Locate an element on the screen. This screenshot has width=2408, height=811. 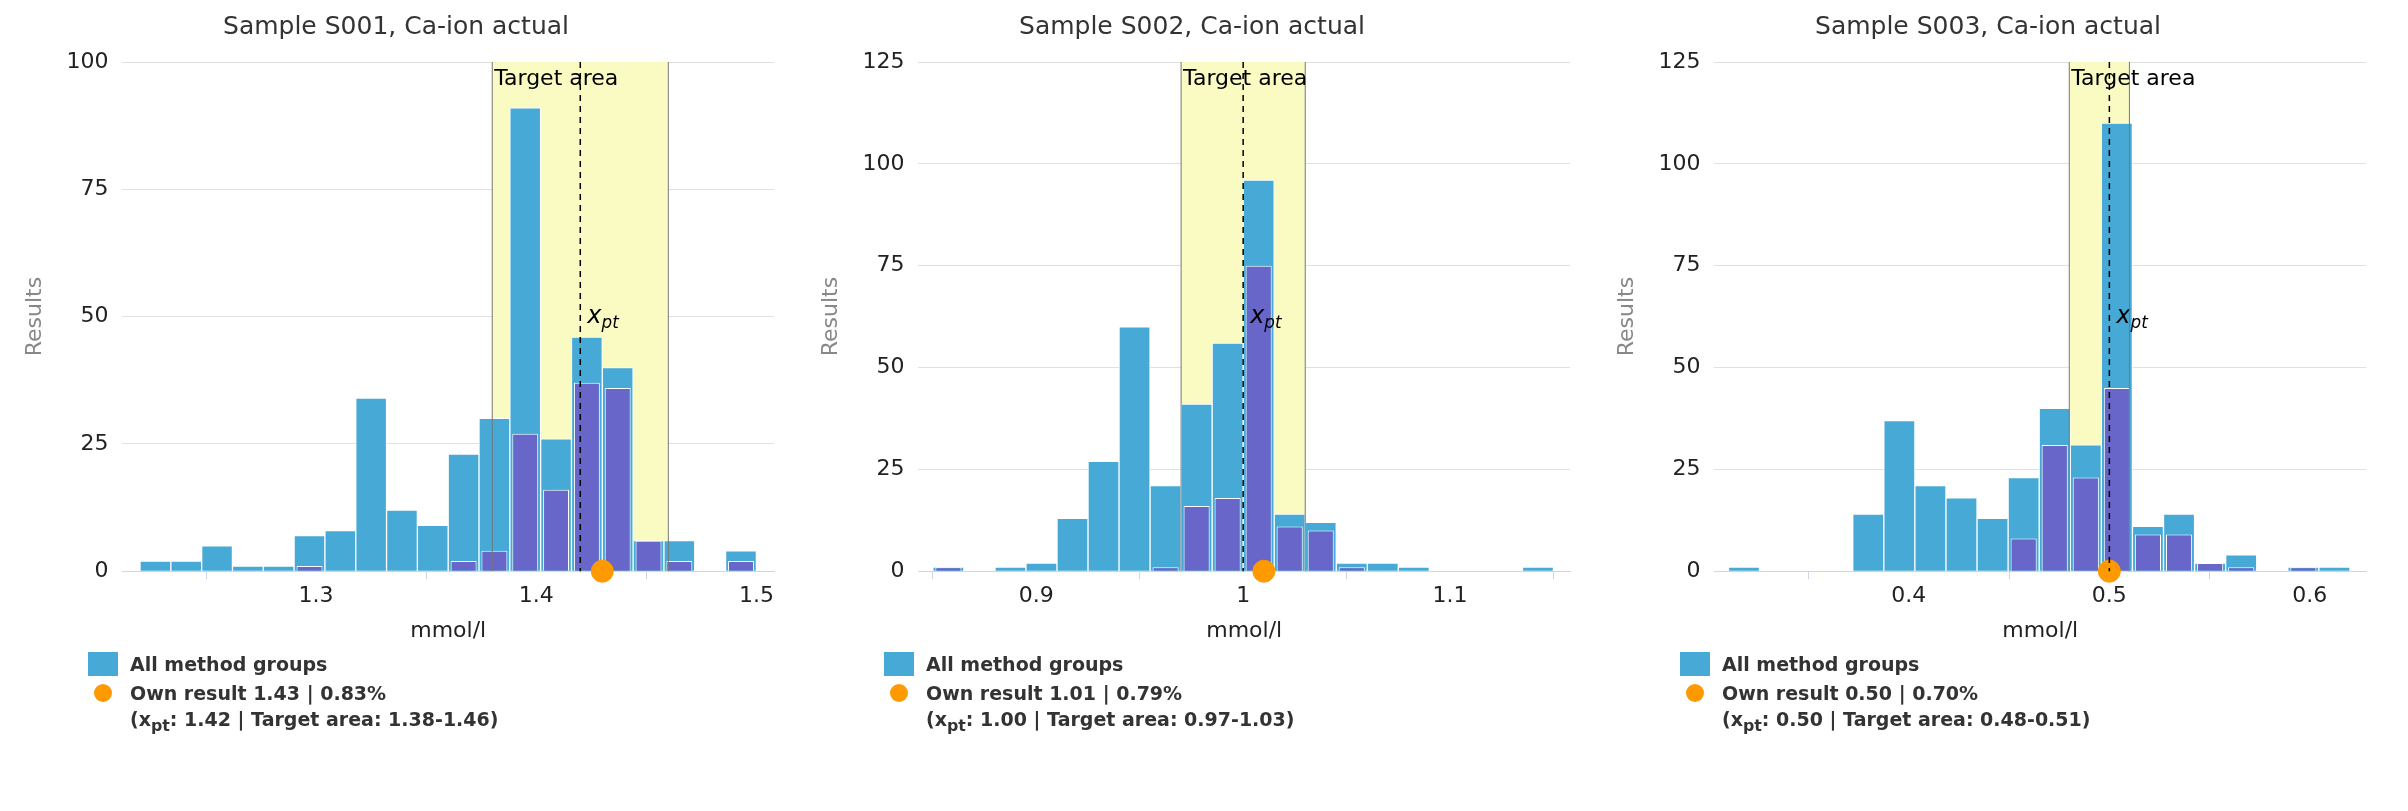
legend-label: Own result 1.01 | 0.79% is located at coordinates (1054, 693).